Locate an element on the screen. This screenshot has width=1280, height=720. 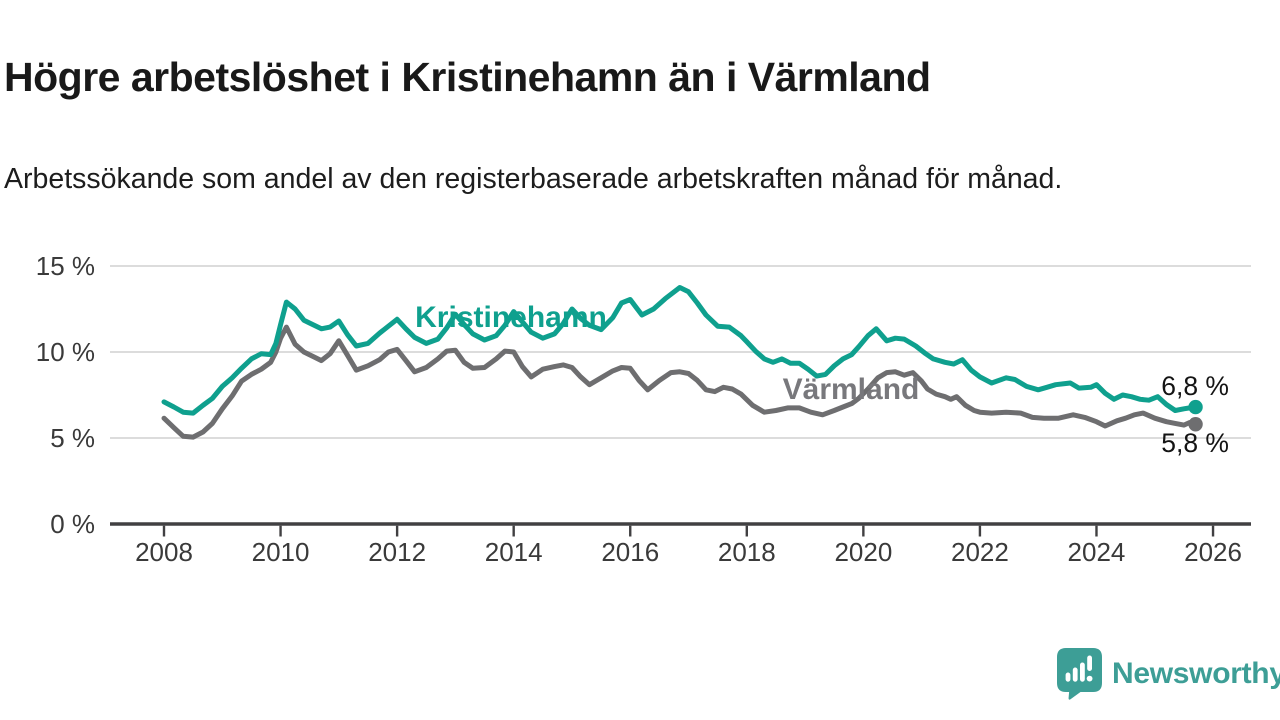
y-tick-label-10: 10 % is located at coordinates (65, 352).